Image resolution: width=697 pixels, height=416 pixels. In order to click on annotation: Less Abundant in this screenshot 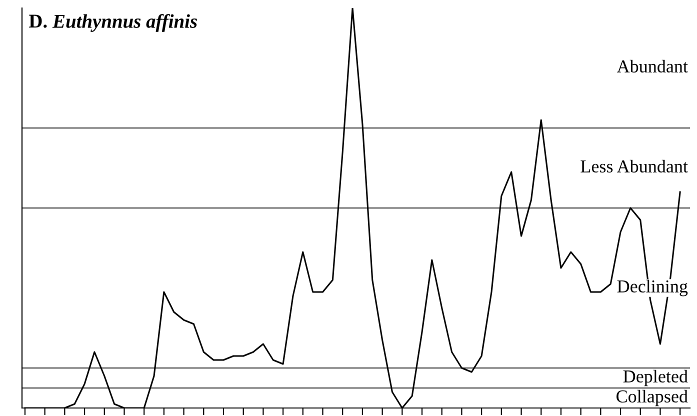, I will do `click(634, 166)`.